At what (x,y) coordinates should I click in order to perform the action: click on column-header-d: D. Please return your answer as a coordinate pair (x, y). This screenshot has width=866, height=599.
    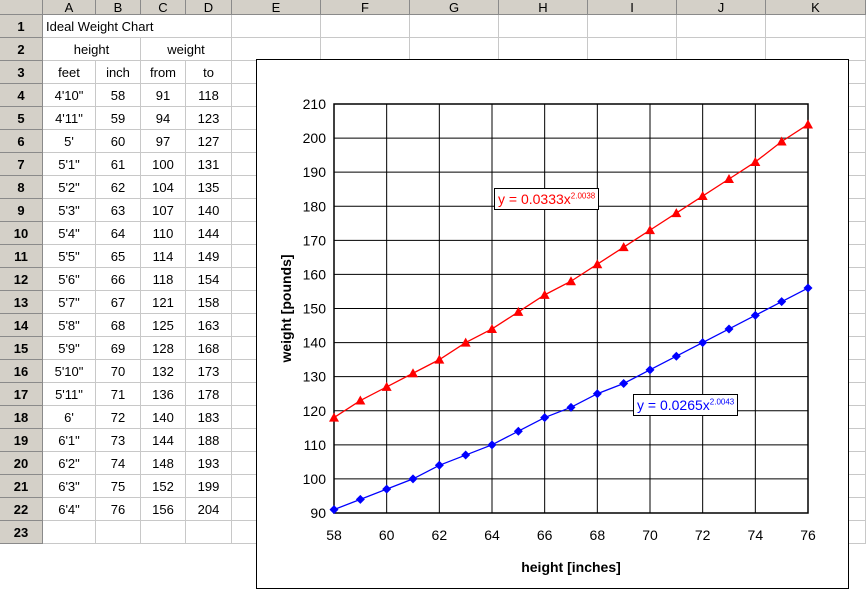
    Looking at the image, I should click on (209, 7).